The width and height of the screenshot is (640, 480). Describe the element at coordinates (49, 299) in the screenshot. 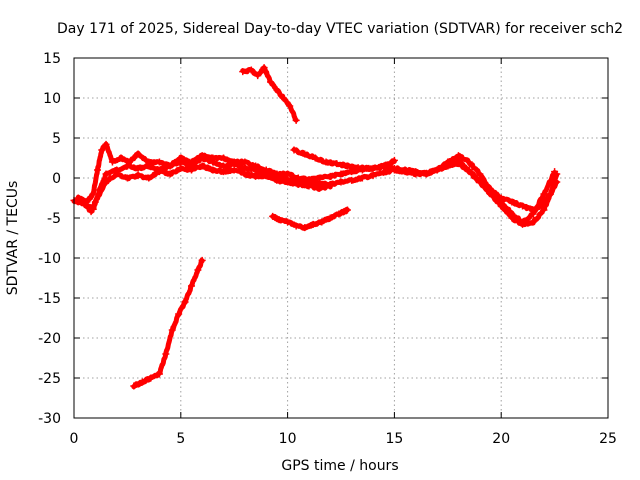

I see `y-tick-label: -15` at that location.